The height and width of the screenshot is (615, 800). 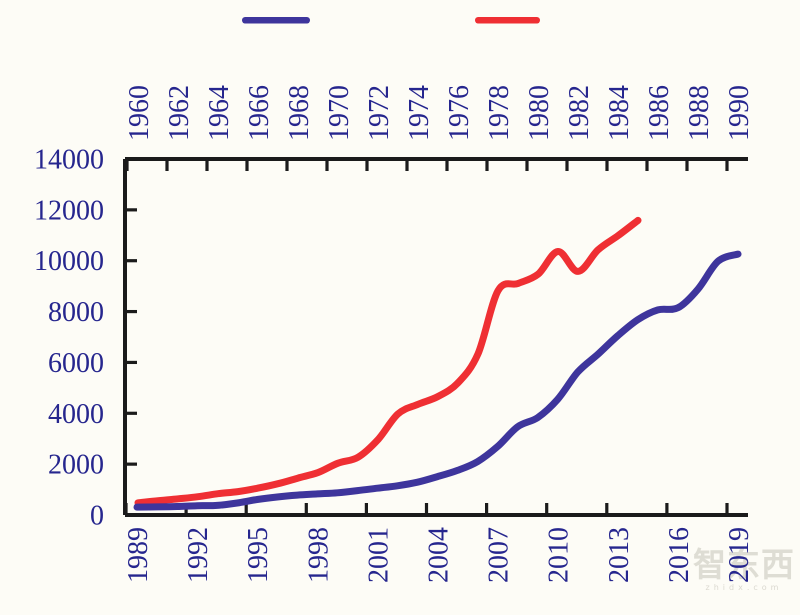 I want to click on top-axis-label: 1976, so click(x=459, y=113).